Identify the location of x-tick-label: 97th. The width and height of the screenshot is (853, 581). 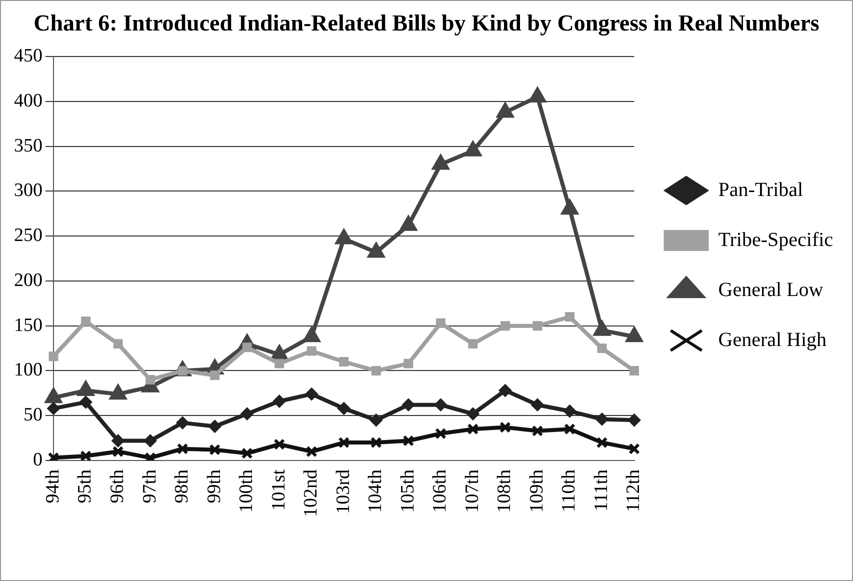
(149, 486).